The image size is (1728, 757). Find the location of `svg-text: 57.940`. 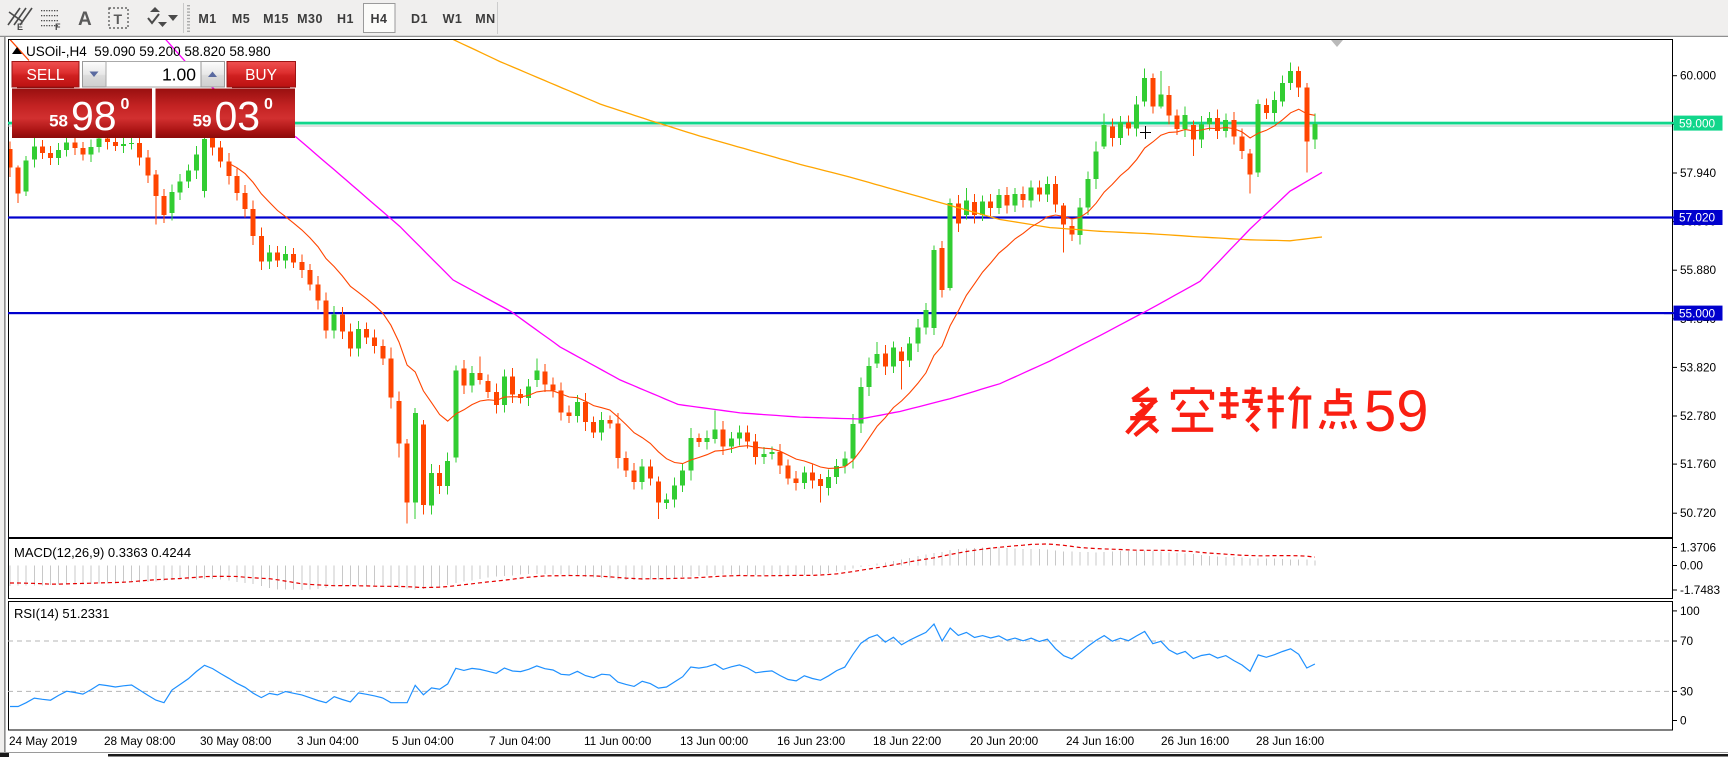

svg-text: 57.940 is located at coordinates (1698, 173).